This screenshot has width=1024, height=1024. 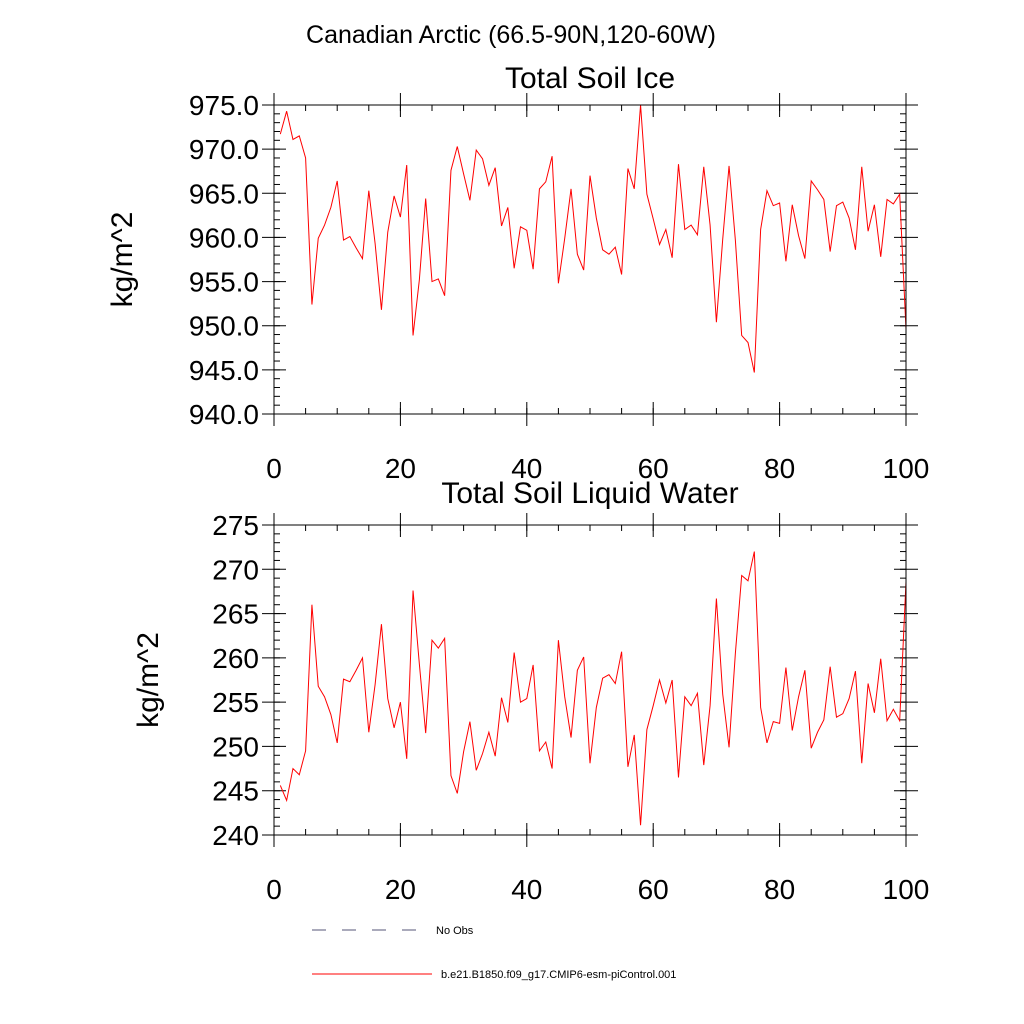 I want to click on chart-0-xtick-label: 0, so click(x=274, y=468).